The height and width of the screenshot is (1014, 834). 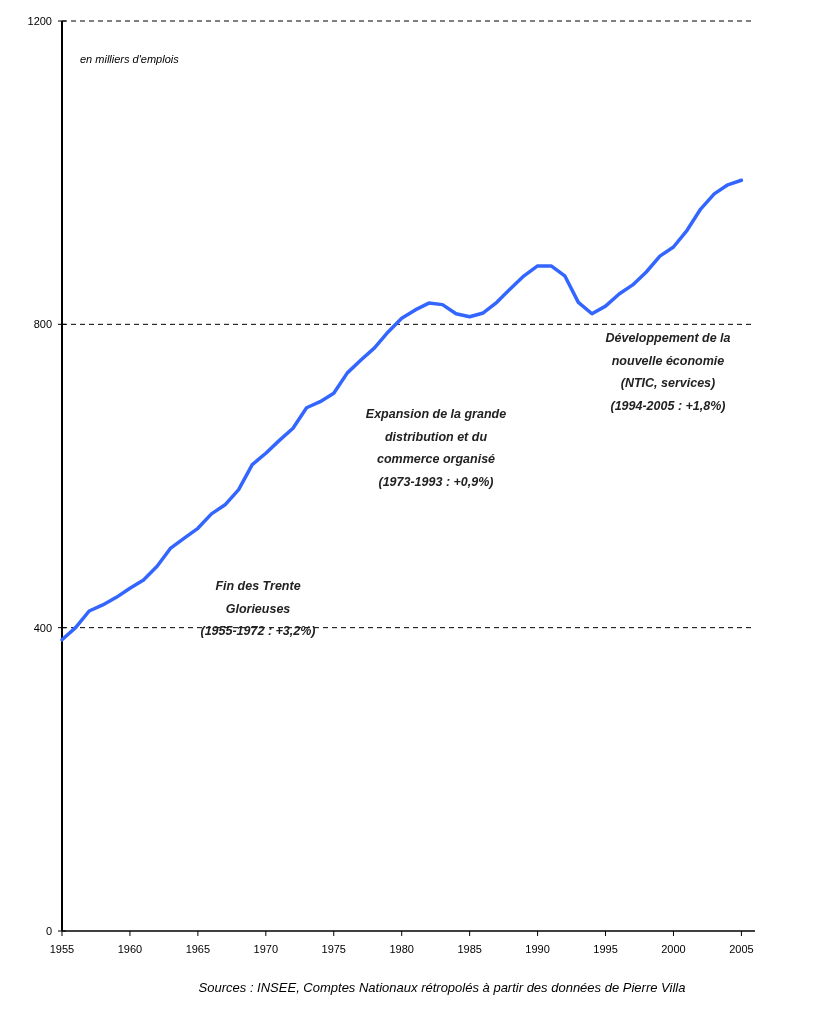 What do you see at coordinates (401, 949) in the screenshot?
I see `x-tick-label: 1980` at bounding box center [401, 949].